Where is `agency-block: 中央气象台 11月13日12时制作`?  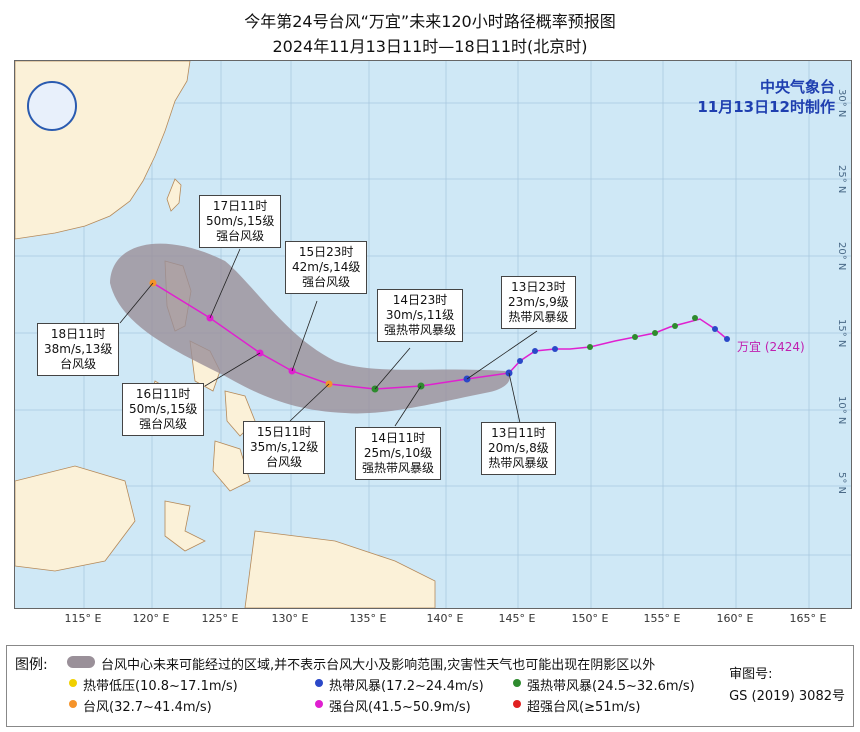
agency-block: 中央气象台 11月13日12时制作 is located at coordinates (766, 97).